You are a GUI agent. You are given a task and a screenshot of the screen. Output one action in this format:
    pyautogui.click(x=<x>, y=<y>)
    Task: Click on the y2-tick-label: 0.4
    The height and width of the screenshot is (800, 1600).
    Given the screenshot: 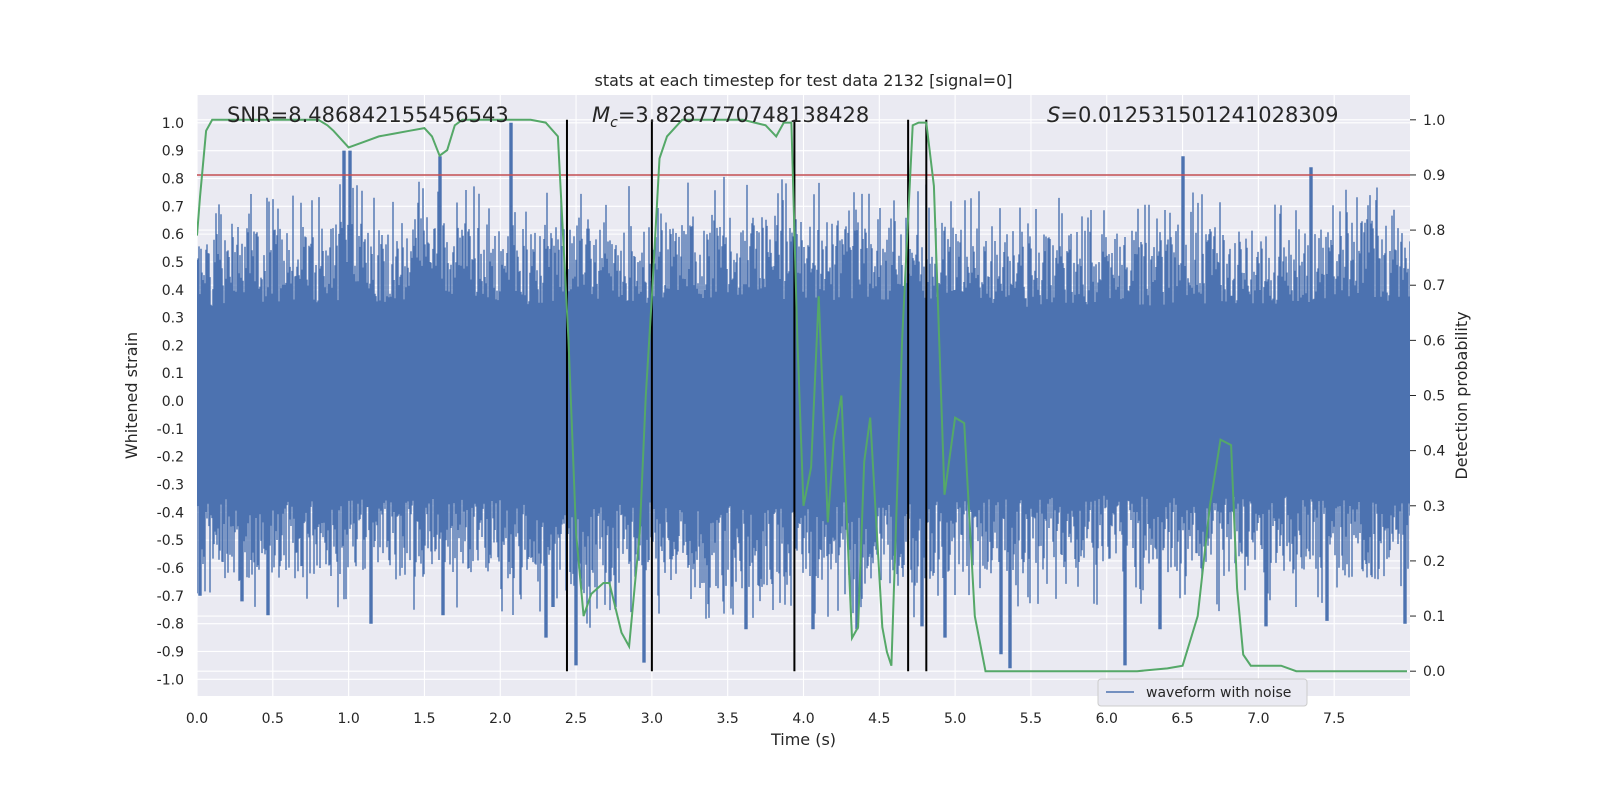 What is the action you would take?
    pyautogui.click(x=1434, y=452)
    